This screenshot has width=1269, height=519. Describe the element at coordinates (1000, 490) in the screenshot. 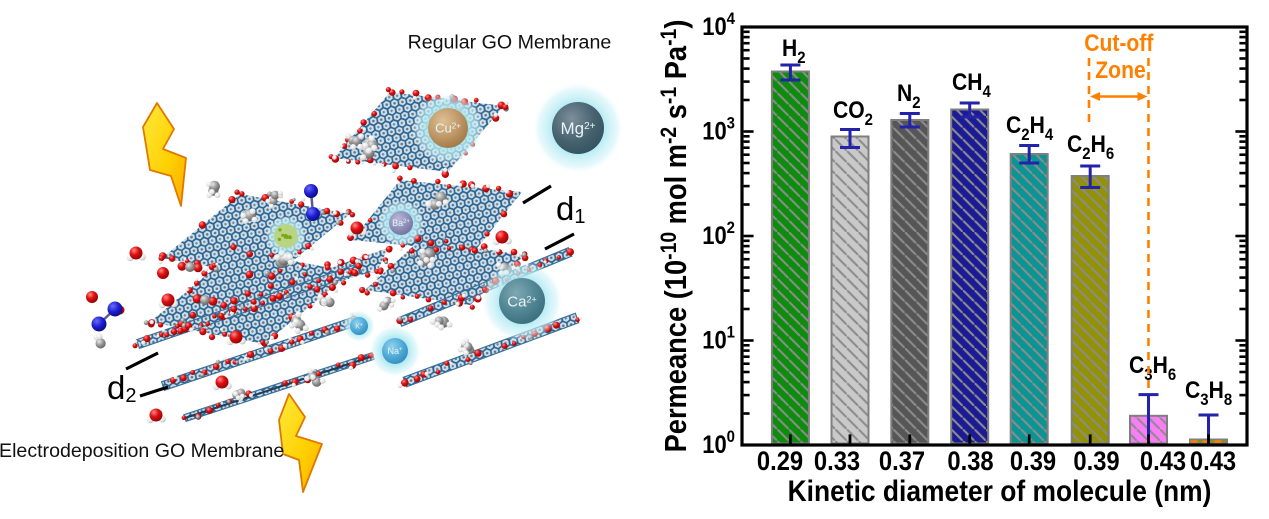

I see `svg-text:Kinetic diameter of molecule (: Kinetic diameter of molecule (nm)` at that location.